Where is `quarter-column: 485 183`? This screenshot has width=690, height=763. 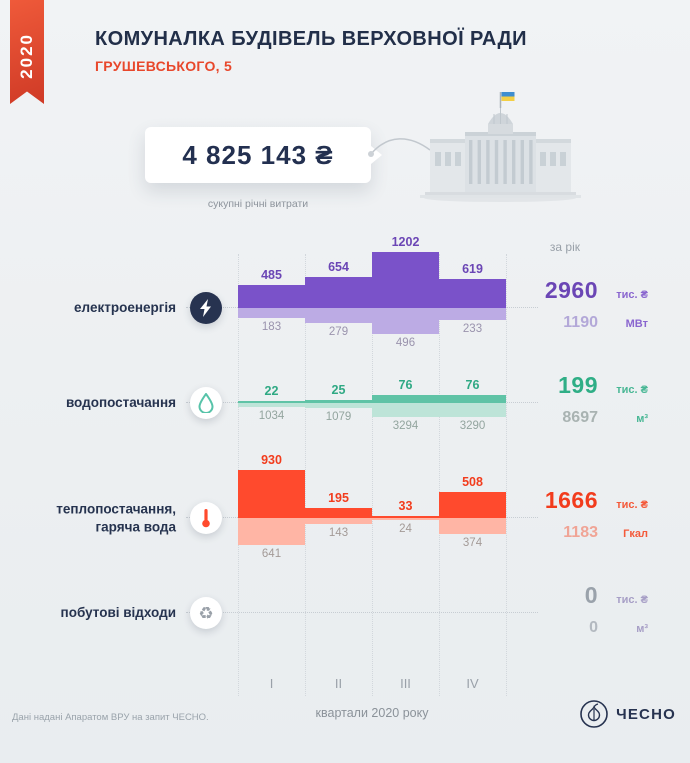 quarter-column: 485 183 is located at coordinates (271, 295).